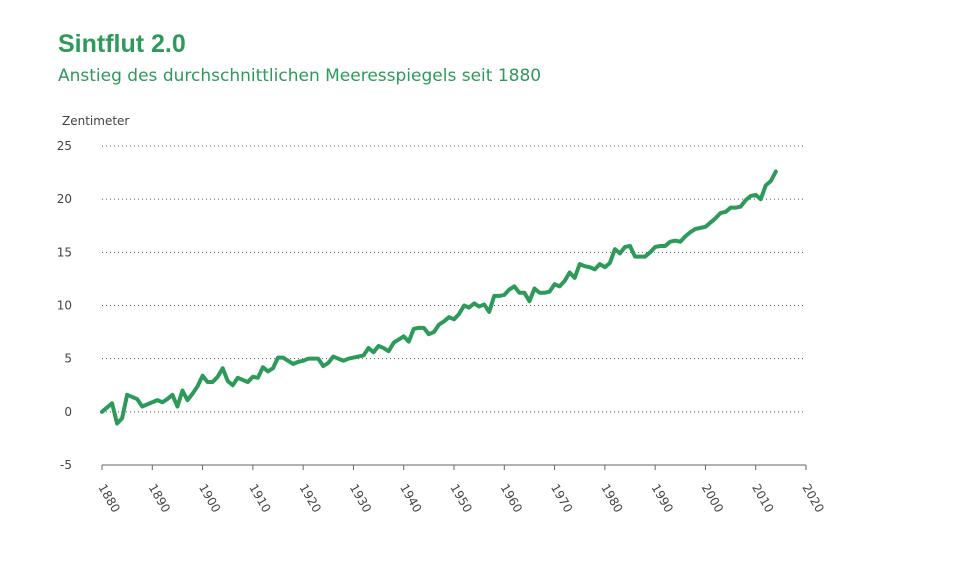  Describe the element at coordinates (812, 498) in the screenshot. I see `x-tick-label: 2020` at that location.